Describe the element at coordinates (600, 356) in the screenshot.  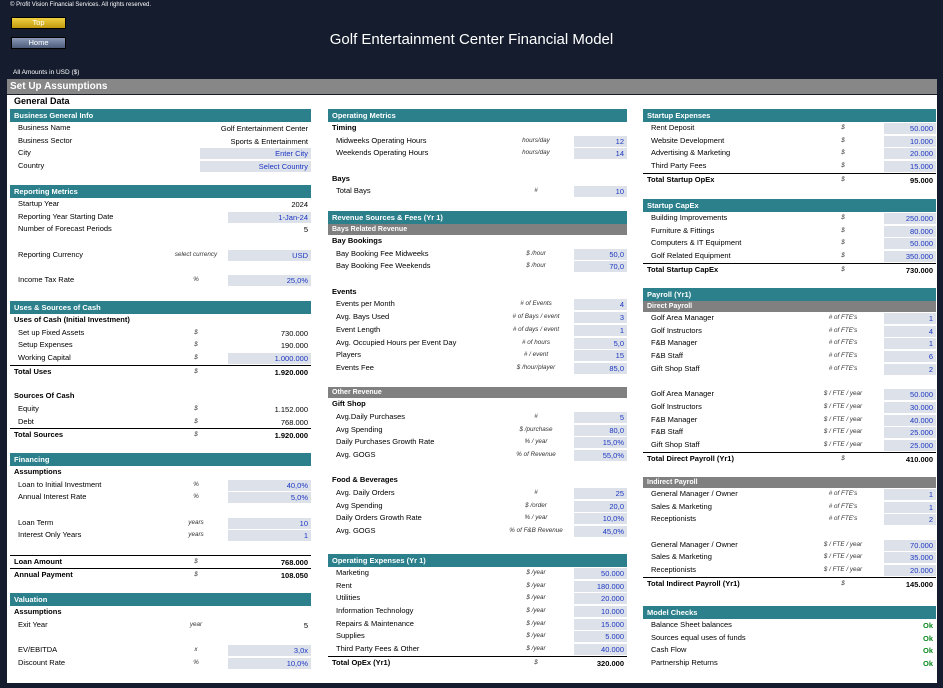
I see `input-cell: 15` at that location.